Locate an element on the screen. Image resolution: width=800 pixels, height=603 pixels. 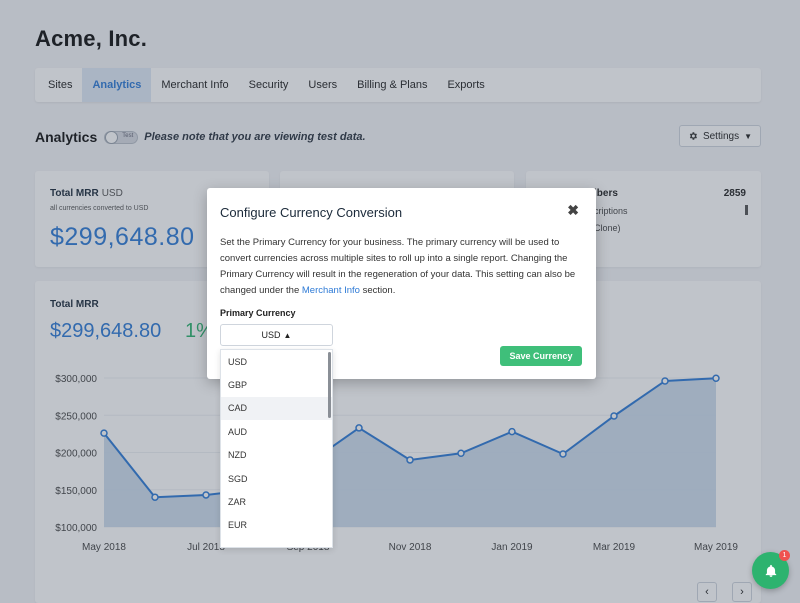
mrr-card-label: Total MRR USD is located at coordinates (86, 193).